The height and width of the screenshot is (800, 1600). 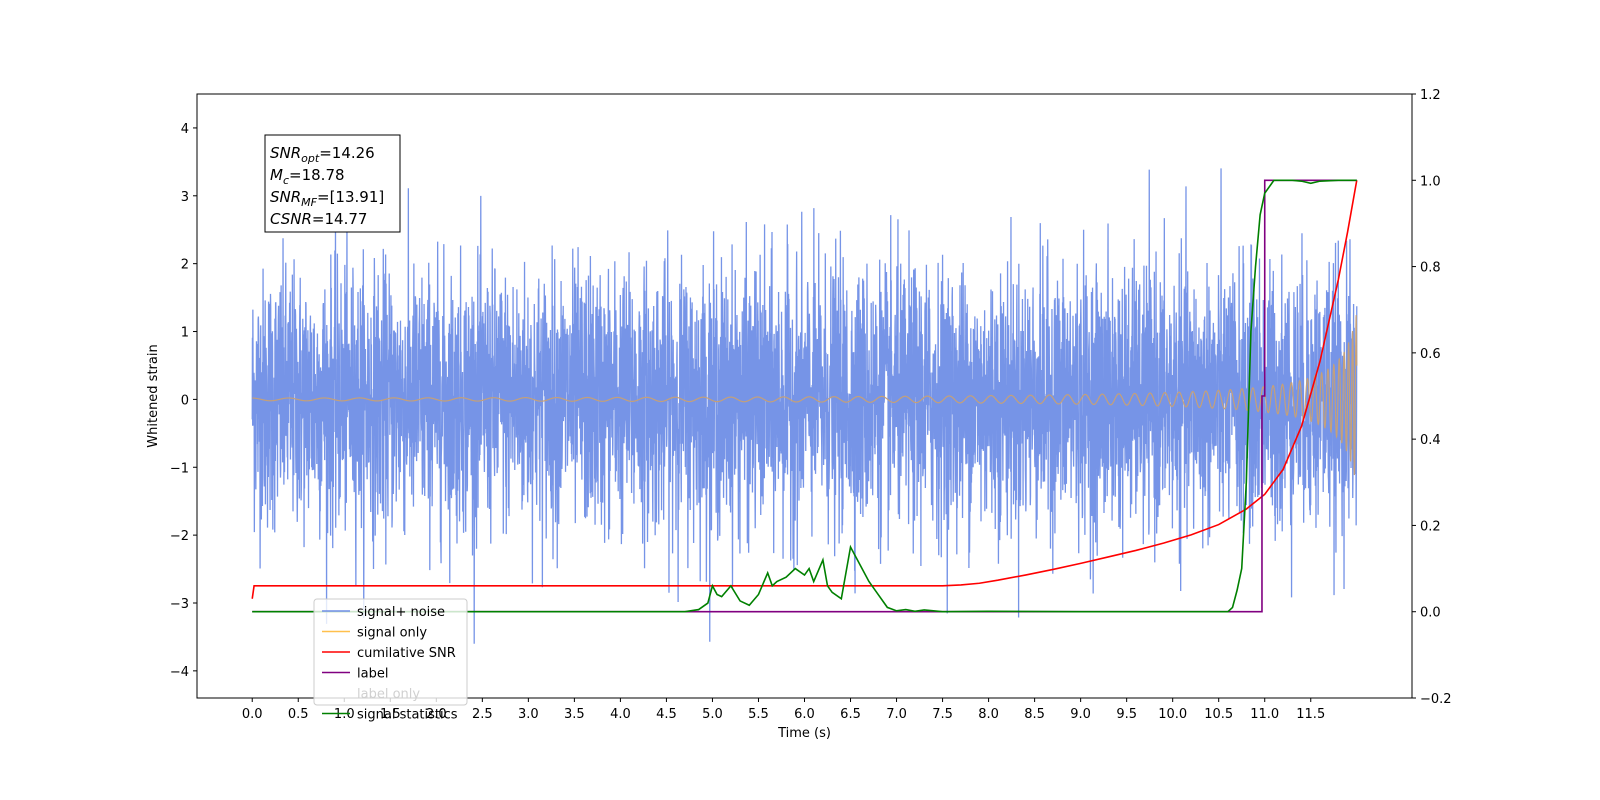 What do you see at coordinates (1172, 714) in the screenshot?
I see `x-tick-label: 10.0` at bounding box center [1172, 714].